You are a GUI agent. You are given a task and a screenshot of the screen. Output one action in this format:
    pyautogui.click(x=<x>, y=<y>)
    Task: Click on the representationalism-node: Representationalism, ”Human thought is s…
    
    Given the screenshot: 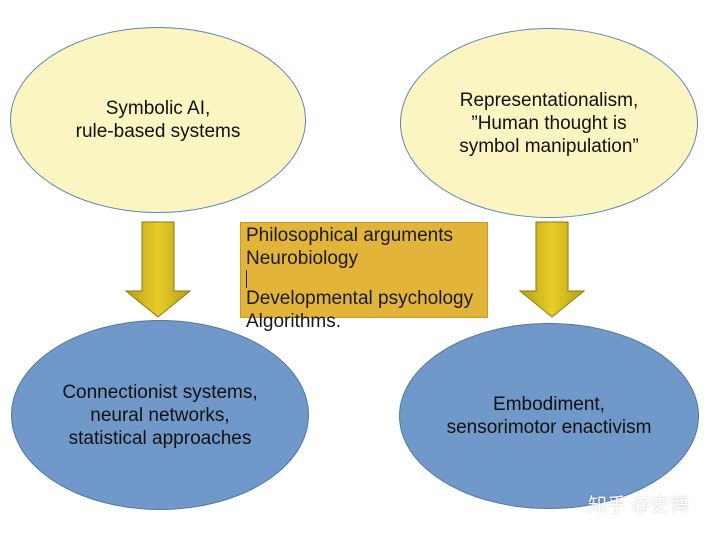 What is the action you would take?
    pyautogui.click(x=549, y=123)
    